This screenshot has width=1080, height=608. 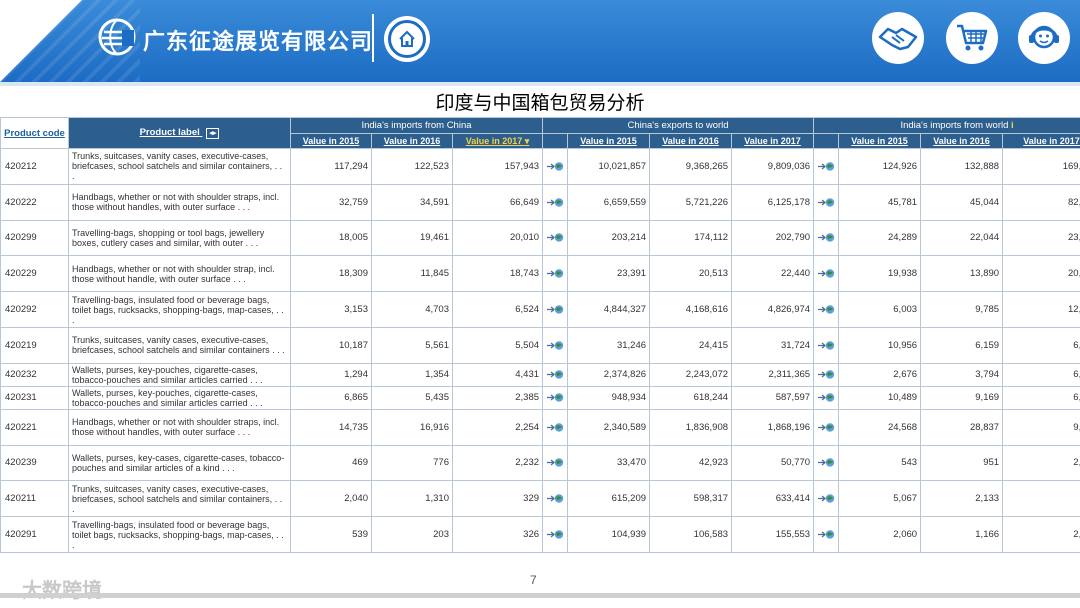 I want to click on company-name: 广东征途展览有限公司, so click(x=258, y=42).